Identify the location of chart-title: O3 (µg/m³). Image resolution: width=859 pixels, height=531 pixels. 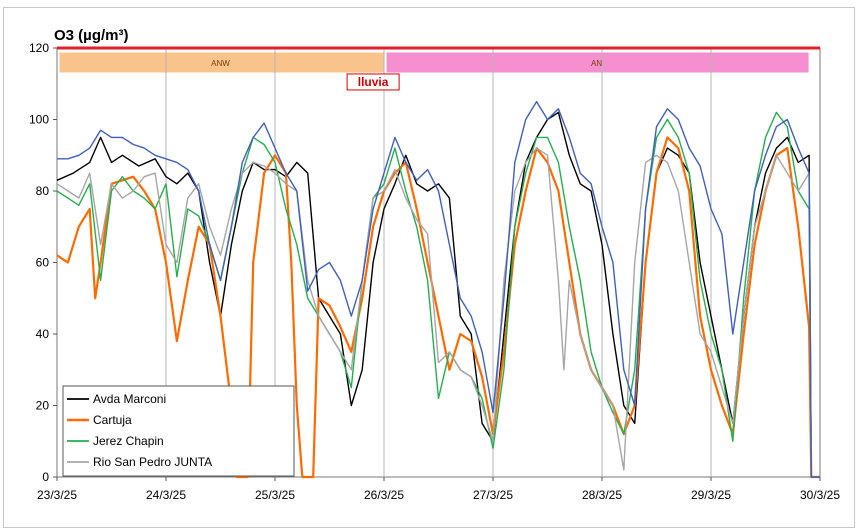
(91, 35).